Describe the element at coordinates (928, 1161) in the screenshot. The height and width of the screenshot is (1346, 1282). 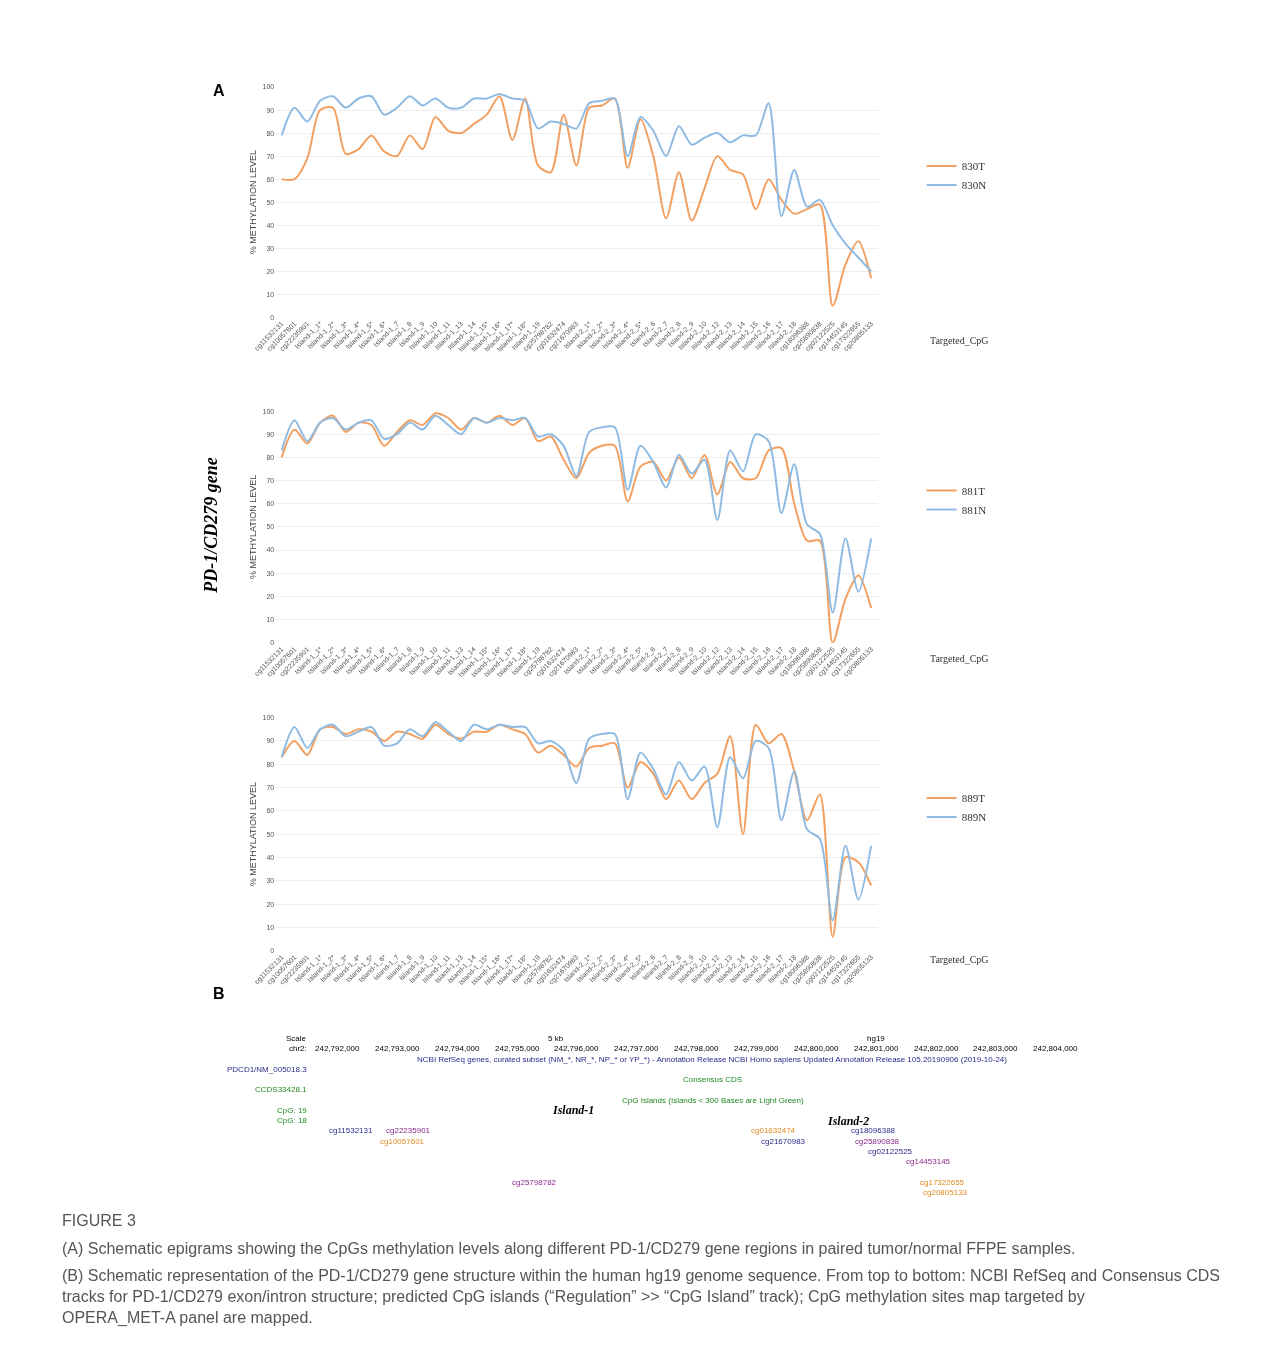
I see `text: cg14453145` at that location.